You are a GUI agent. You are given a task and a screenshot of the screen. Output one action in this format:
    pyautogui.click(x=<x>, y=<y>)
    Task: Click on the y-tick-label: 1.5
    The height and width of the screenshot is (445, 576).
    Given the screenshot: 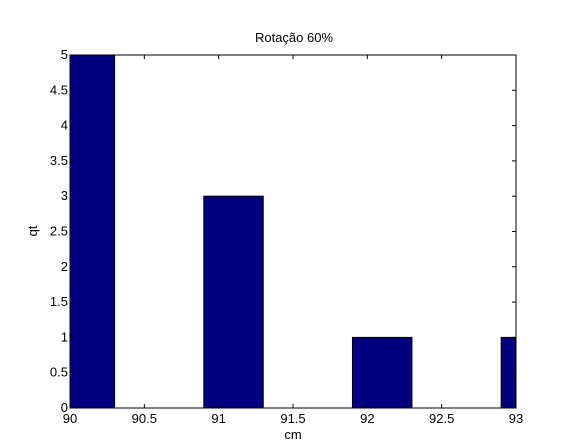 What is the action you would take?
    pyautogui.click(x=59, y=301)
    